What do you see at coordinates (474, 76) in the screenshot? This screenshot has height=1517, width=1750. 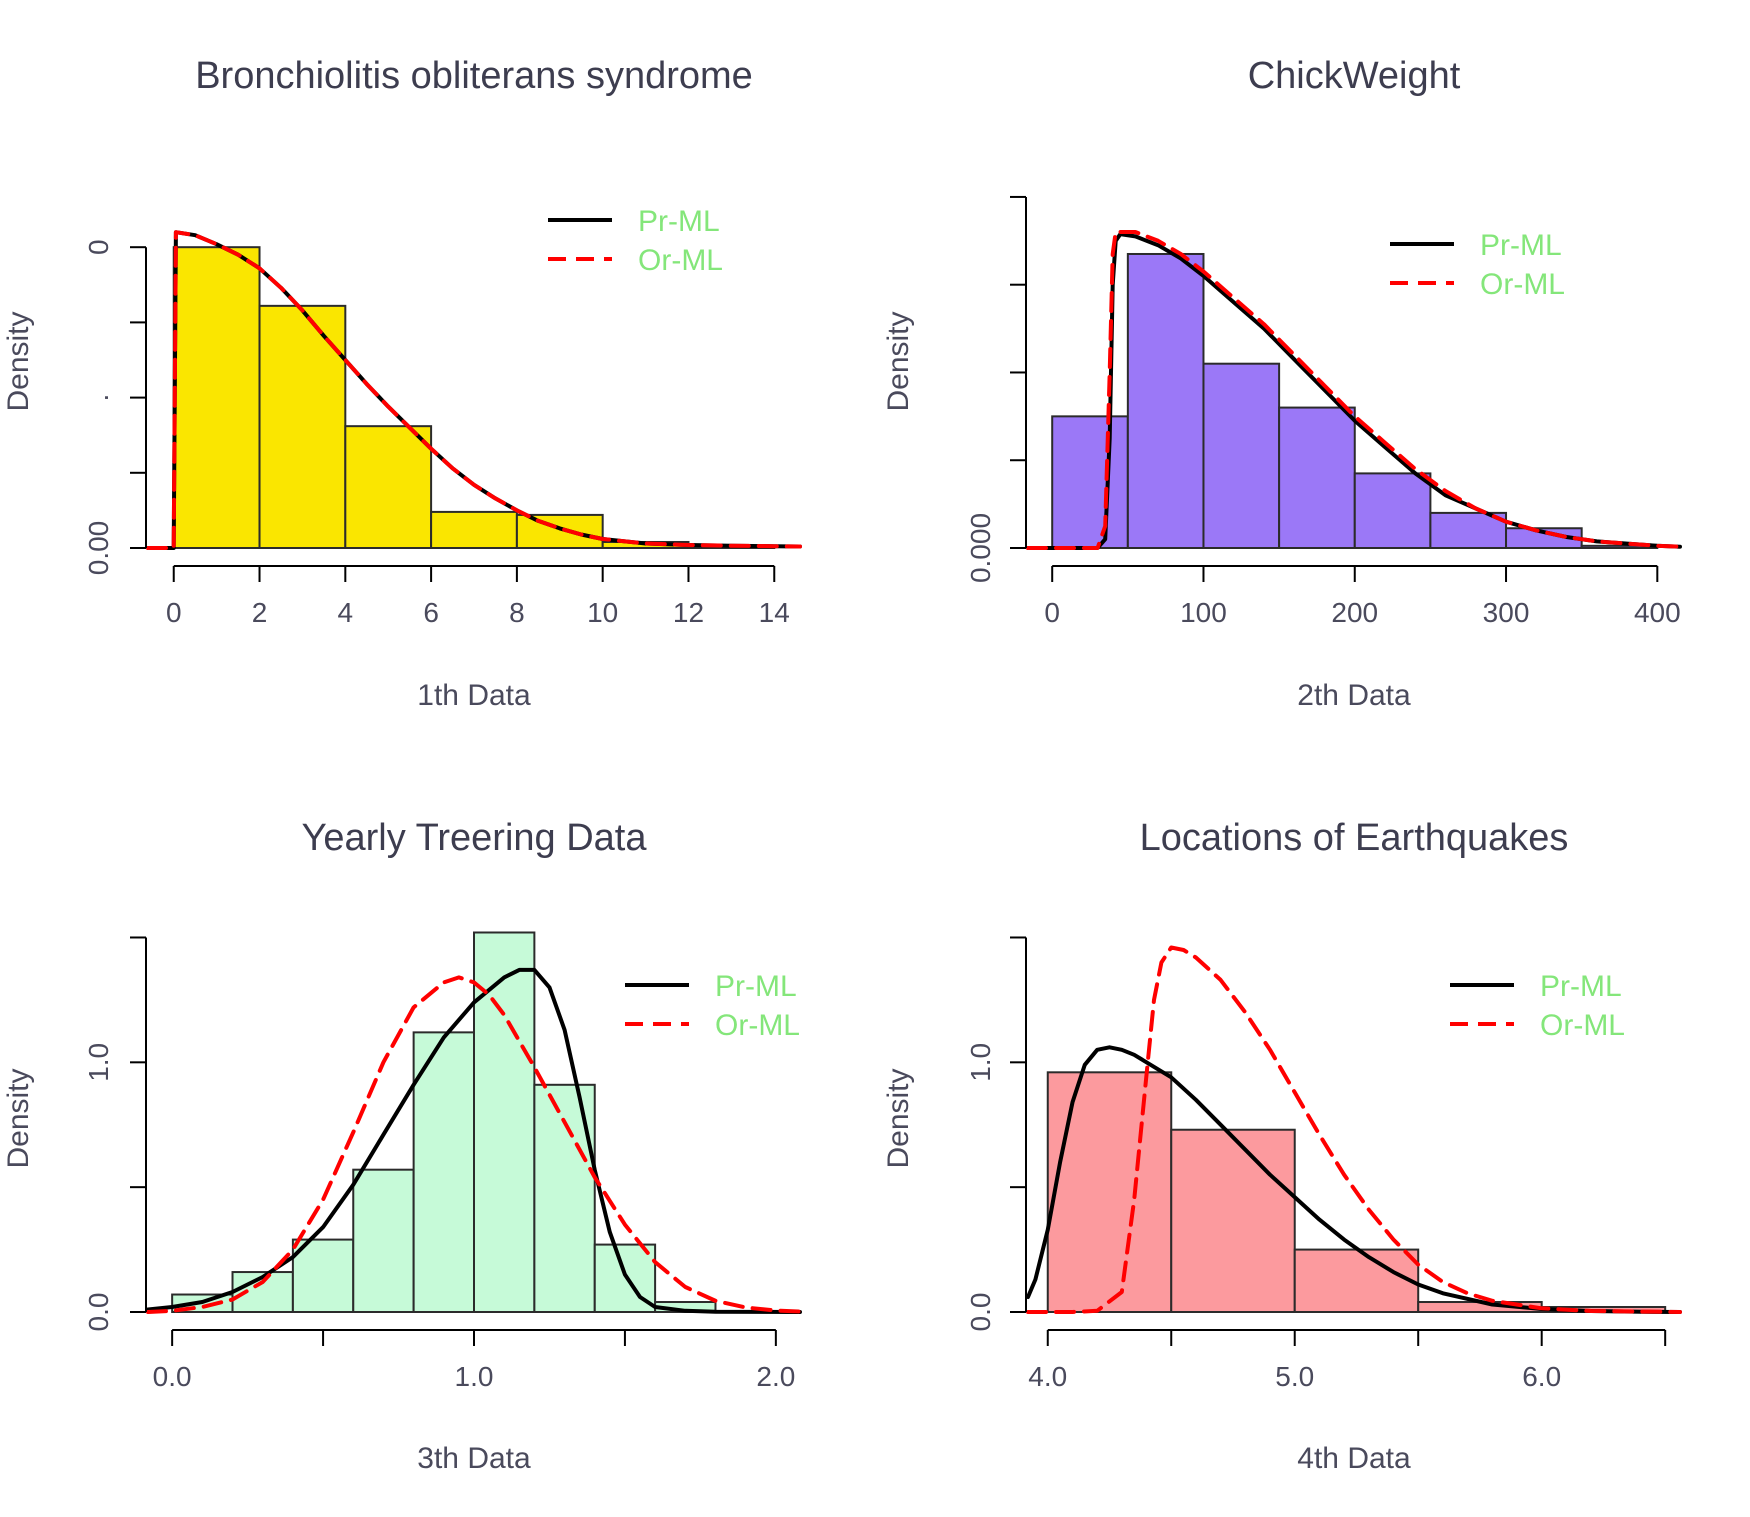 I see `chart-title: Bronchiolitis obliterans syndrome` at bounding box center [474, 76].